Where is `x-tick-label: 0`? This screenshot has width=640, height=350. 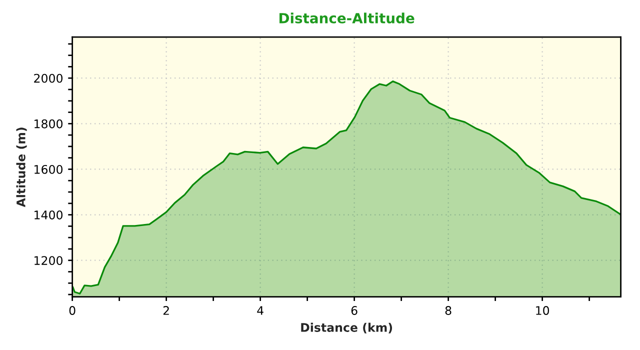
x-tick-label: 0 is located at coordinates (72, 310).